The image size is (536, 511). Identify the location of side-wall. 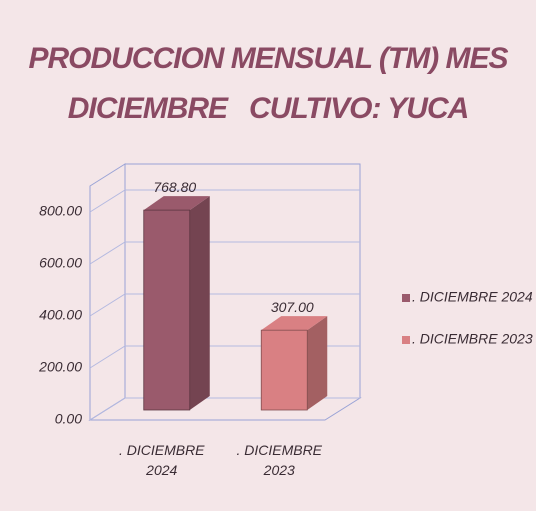
(107, 292).